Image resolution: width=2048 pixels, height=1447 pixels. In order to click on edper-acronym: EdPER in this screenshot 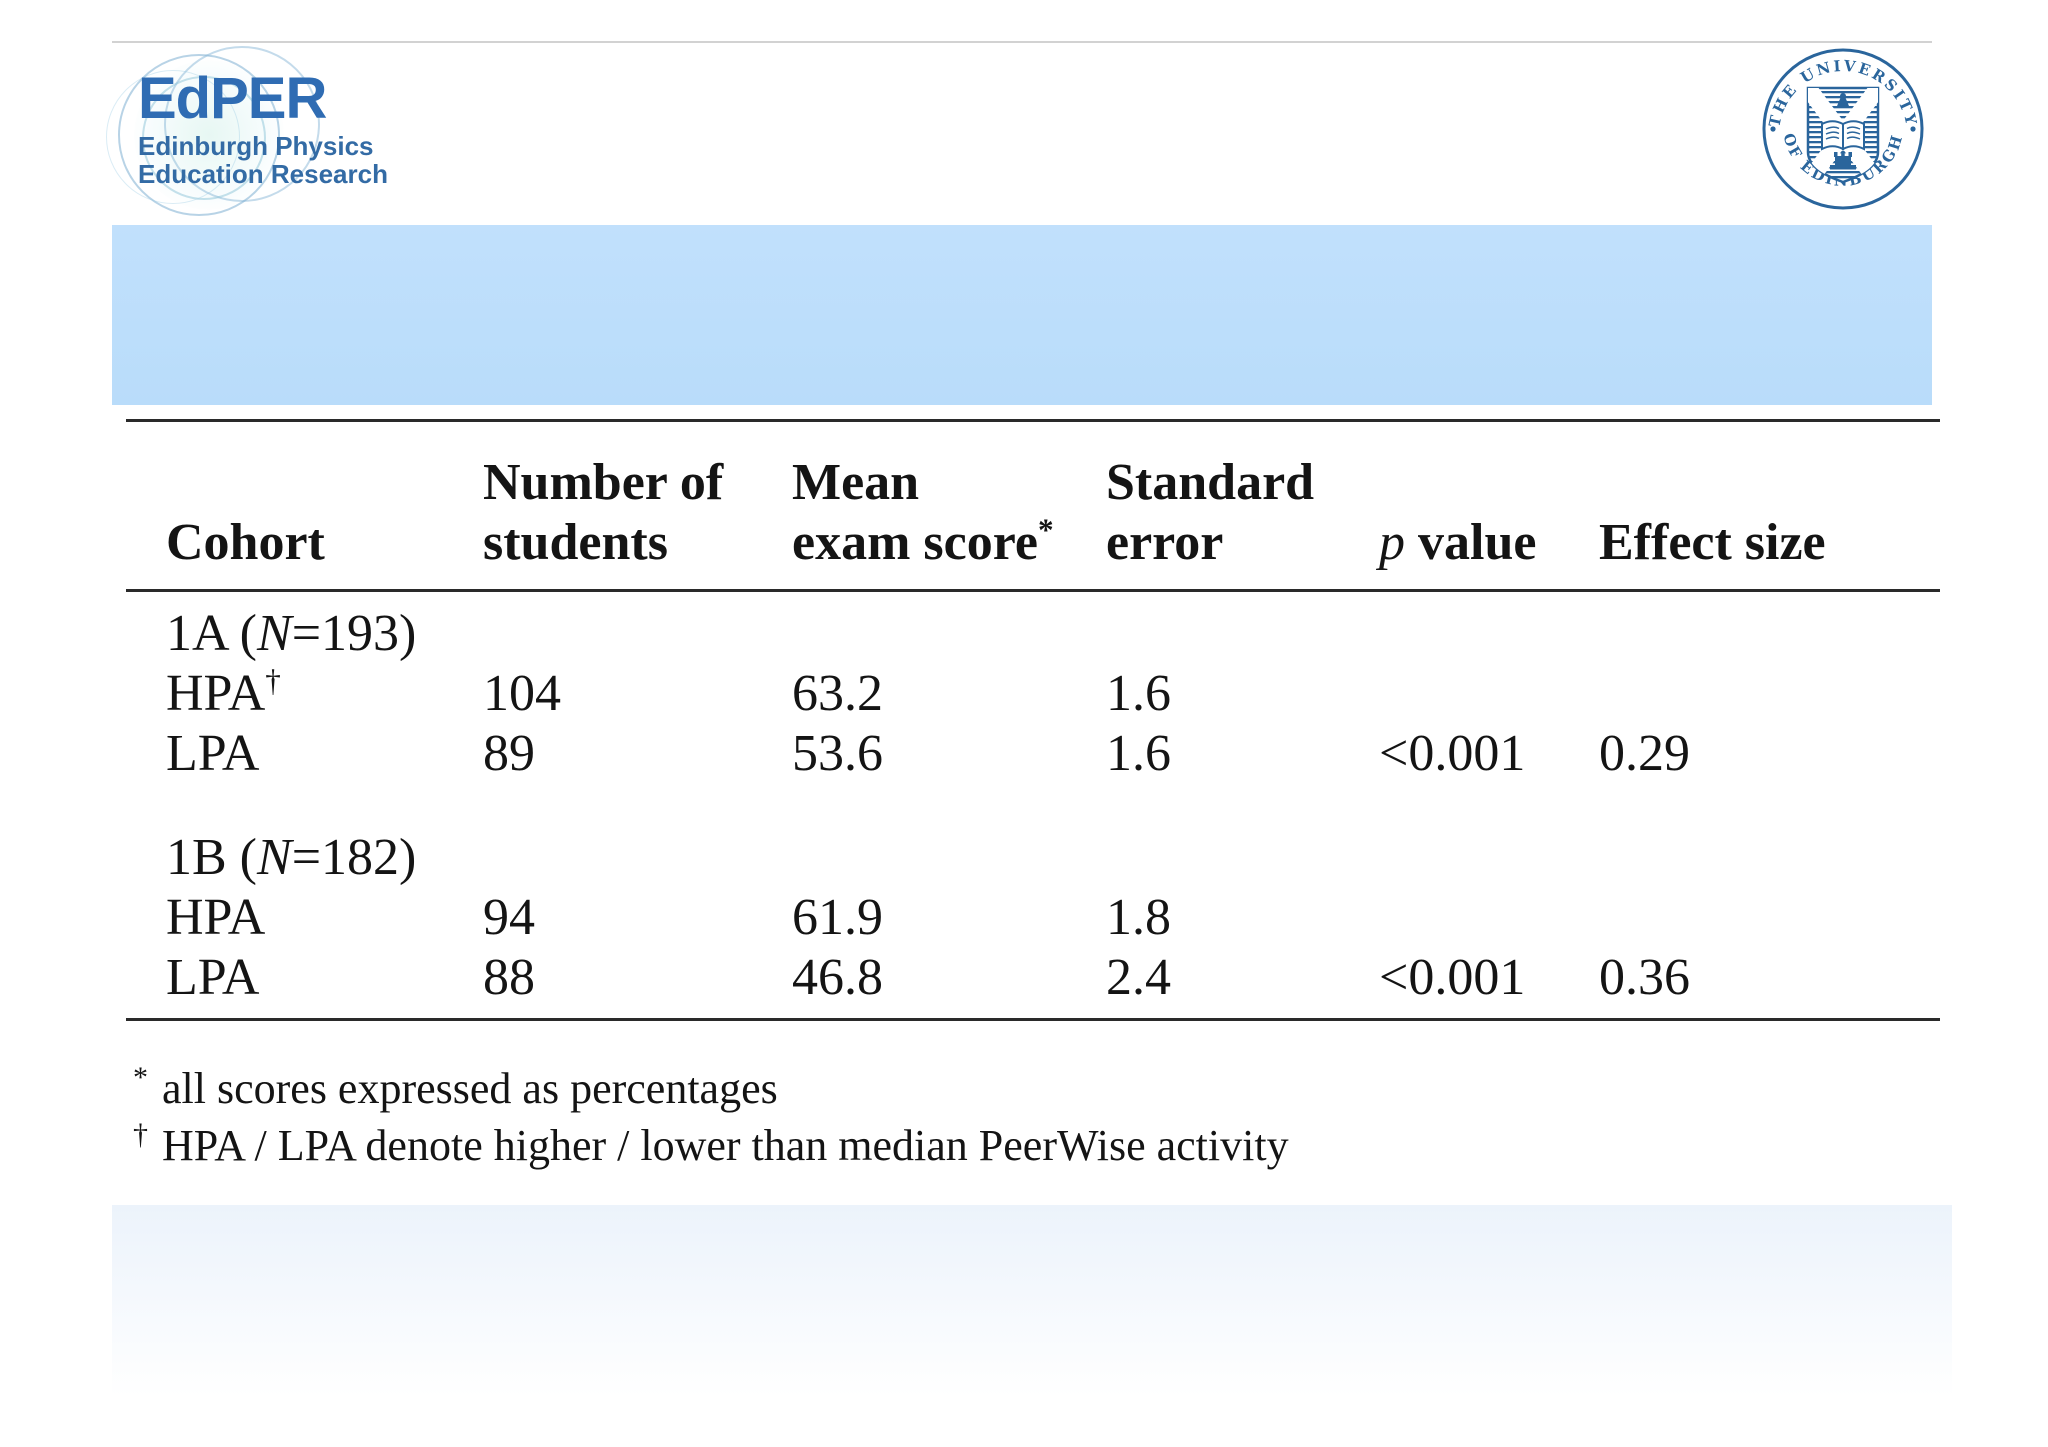, I will do `click(232, 98)`.